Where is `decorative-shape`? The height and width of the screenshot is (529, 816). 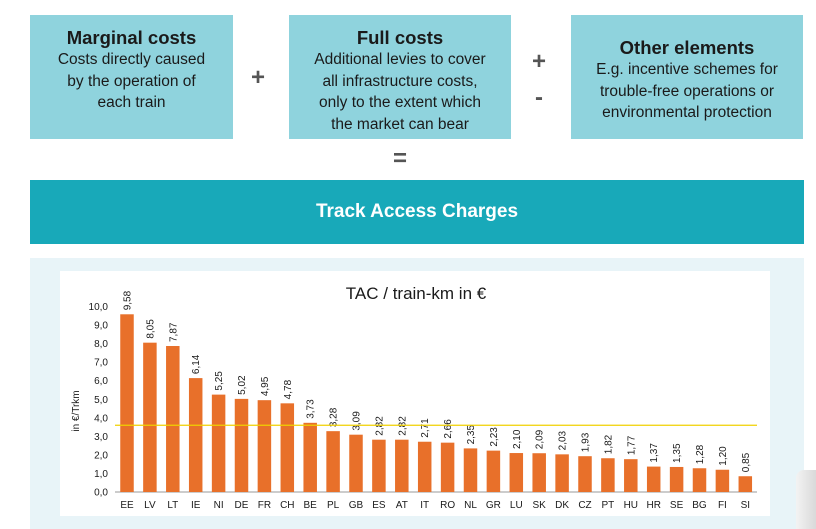 decorative-shape is located at coordinates (806, 499).